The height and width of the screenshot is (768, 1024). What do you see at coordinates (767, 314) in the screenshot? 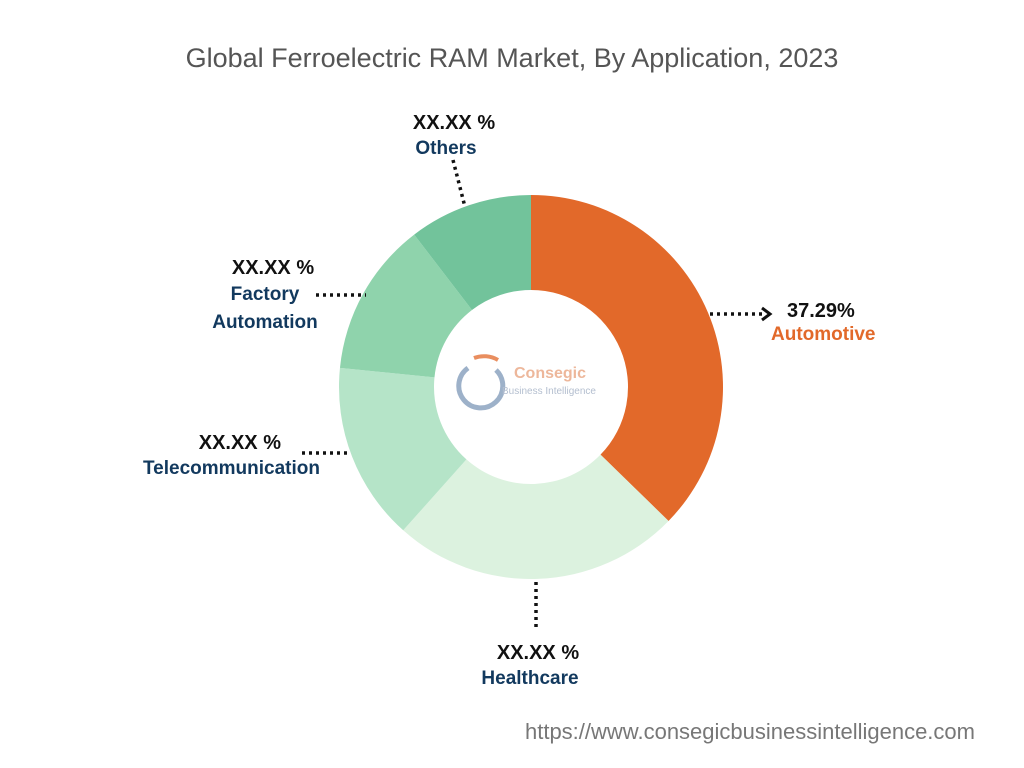
I see `arrow-head` at bounding box center [767, 314].